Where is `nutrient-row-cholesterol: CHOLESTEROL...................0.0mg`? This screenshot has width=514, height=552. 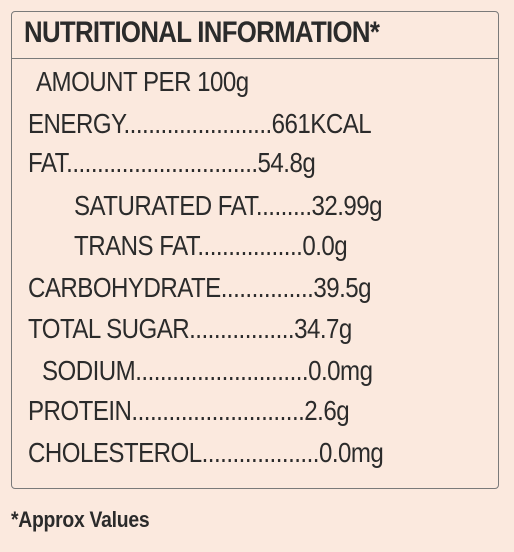 nutrient-row-cholesterol: CHOLESTEROL...................0.0mg is located at coordinates (206, 452).